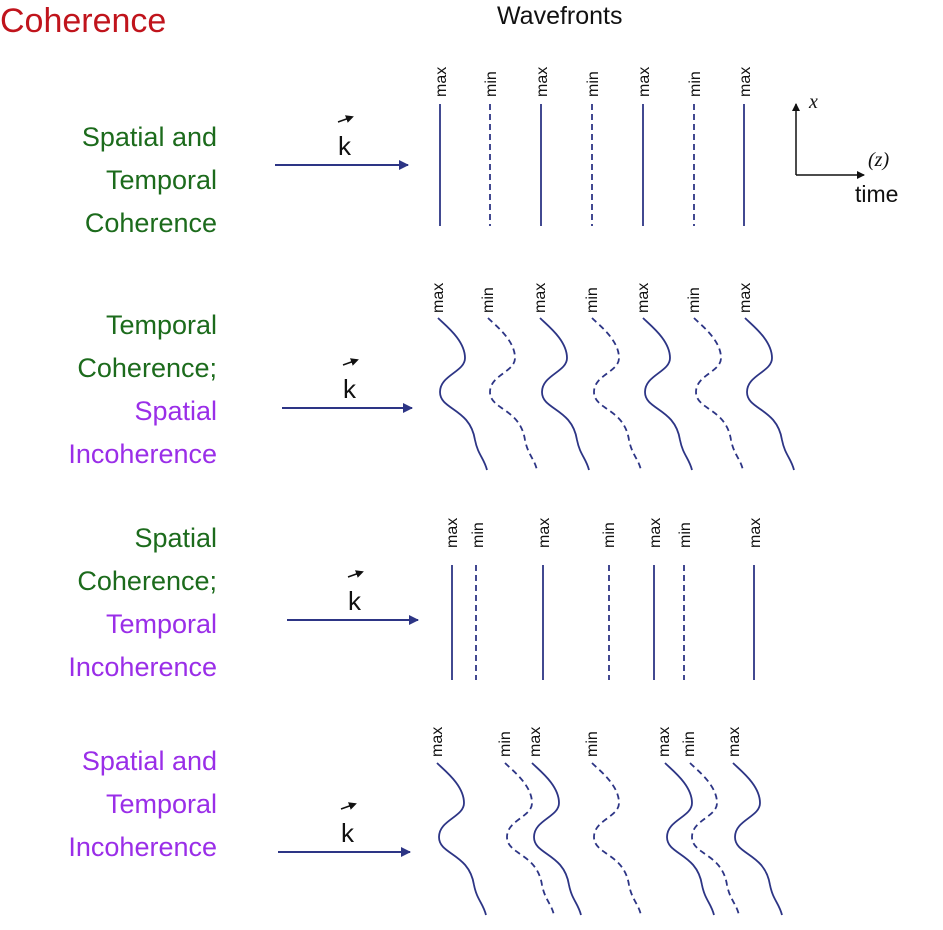 Image resolution: width=943 pixels, height=930 pixels. Describe the element at coordinates (149, 137) in the screenshot. I see `row-1-line-1: Spatial and` at that location.